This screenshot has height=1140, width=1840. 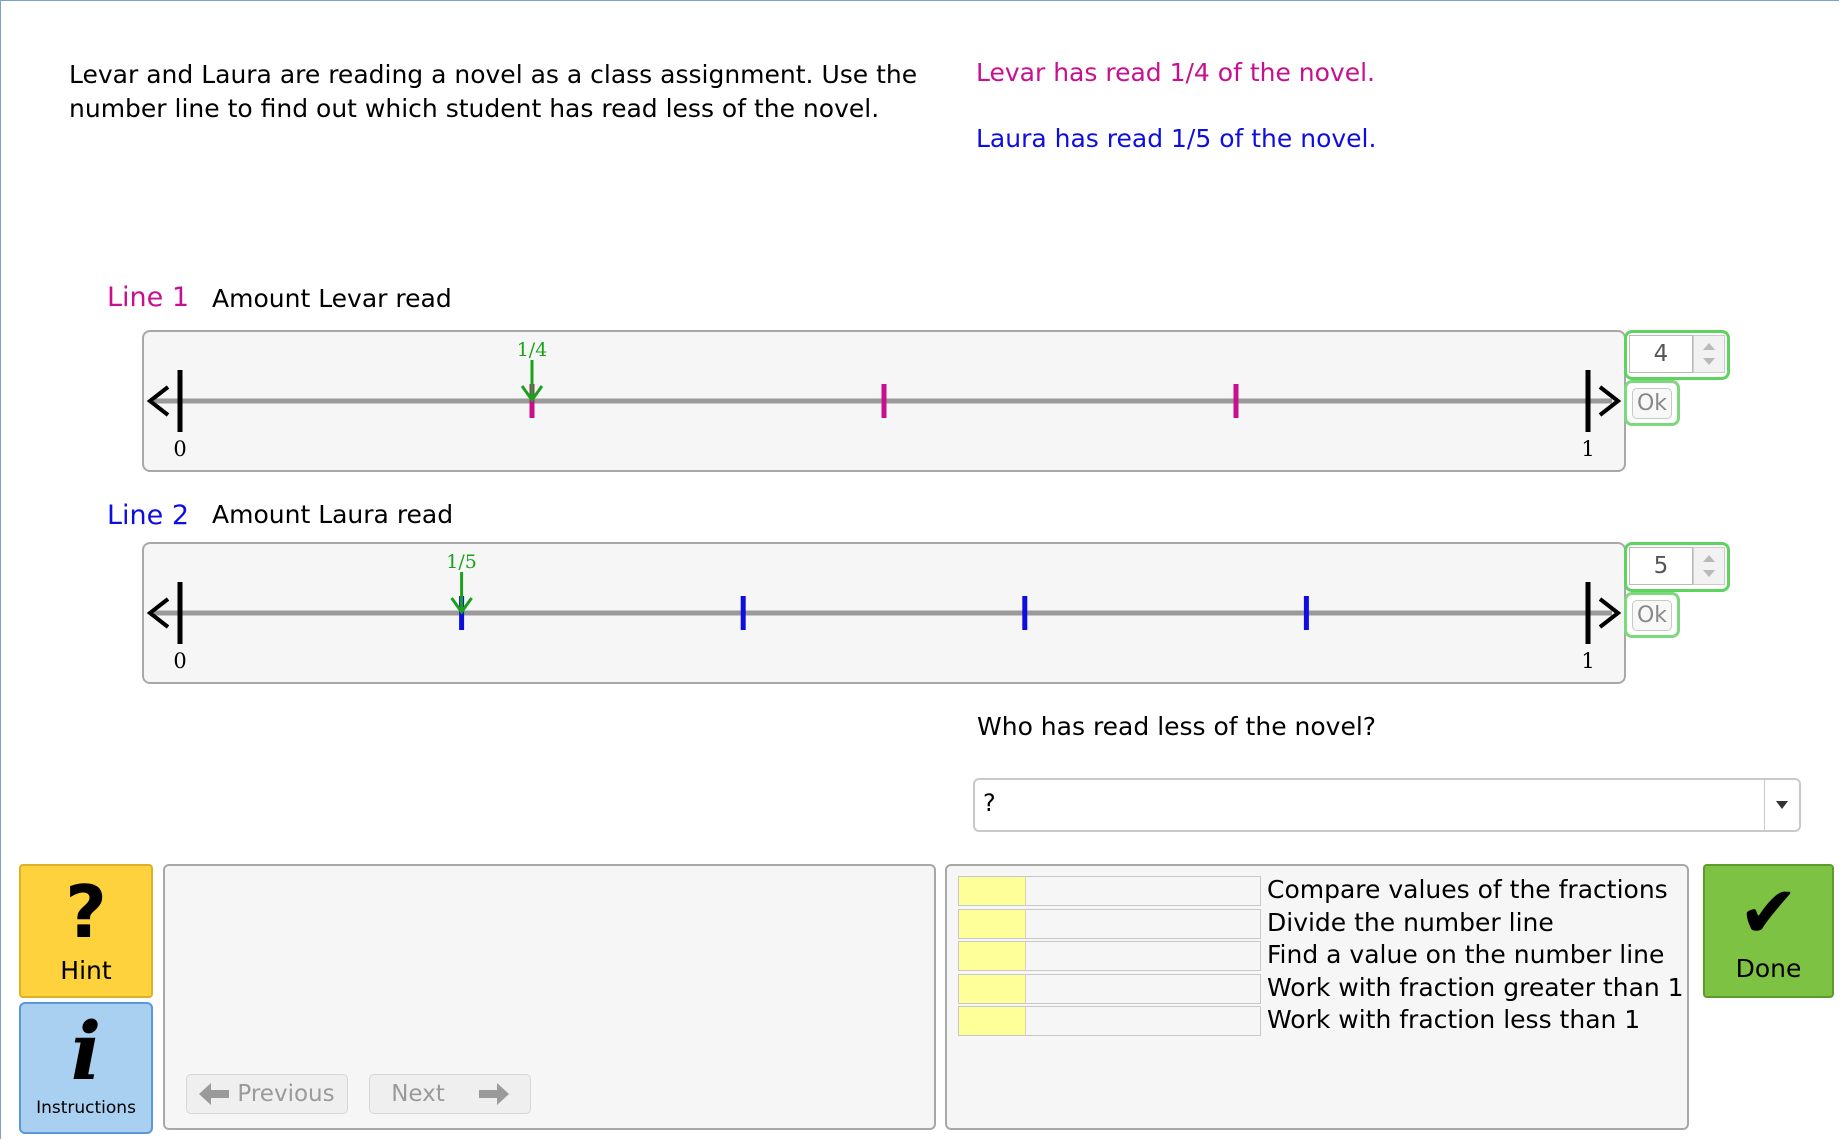 I want to click on answer-dropdown: ?, so click(x=1387, y=805).